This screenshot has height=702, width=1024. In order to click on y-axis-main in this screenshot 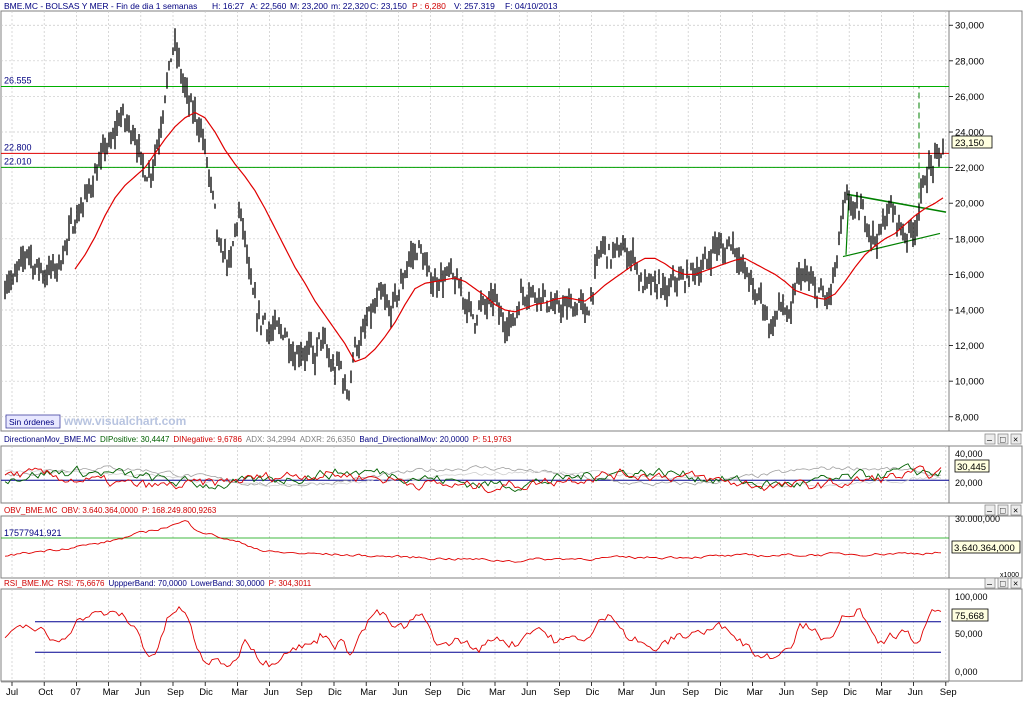, I will do `click(985, 221)`.